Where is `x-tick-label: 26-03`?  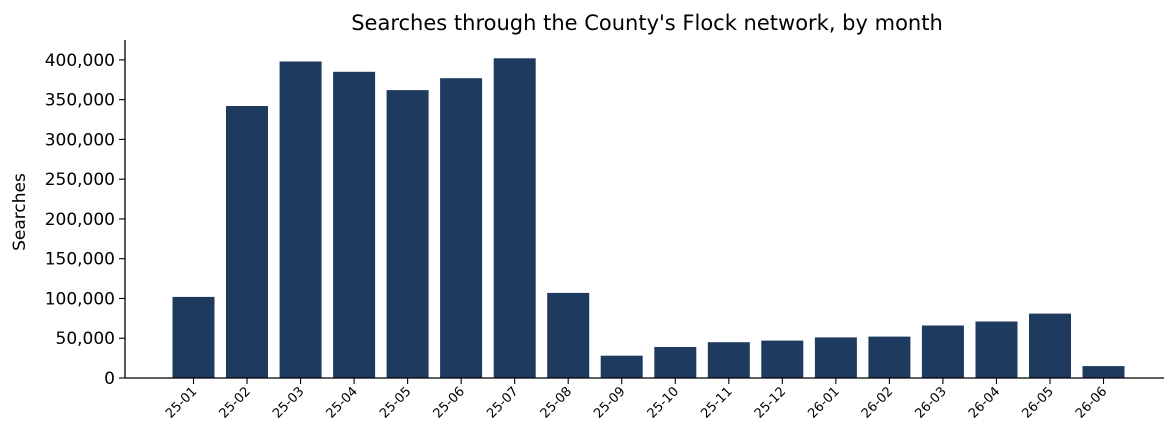 x-tick-label: 26-03 is located at coordinates (930, 402).